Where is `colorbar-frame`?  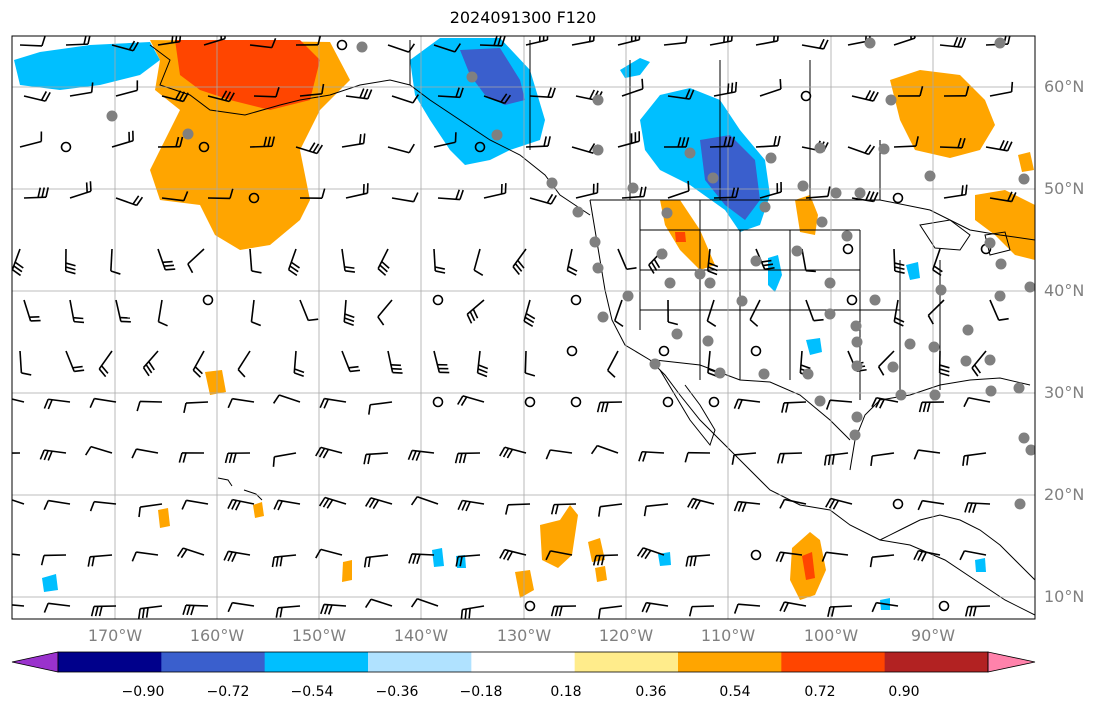 colorbar-frame is located at coordinates (523, 662).